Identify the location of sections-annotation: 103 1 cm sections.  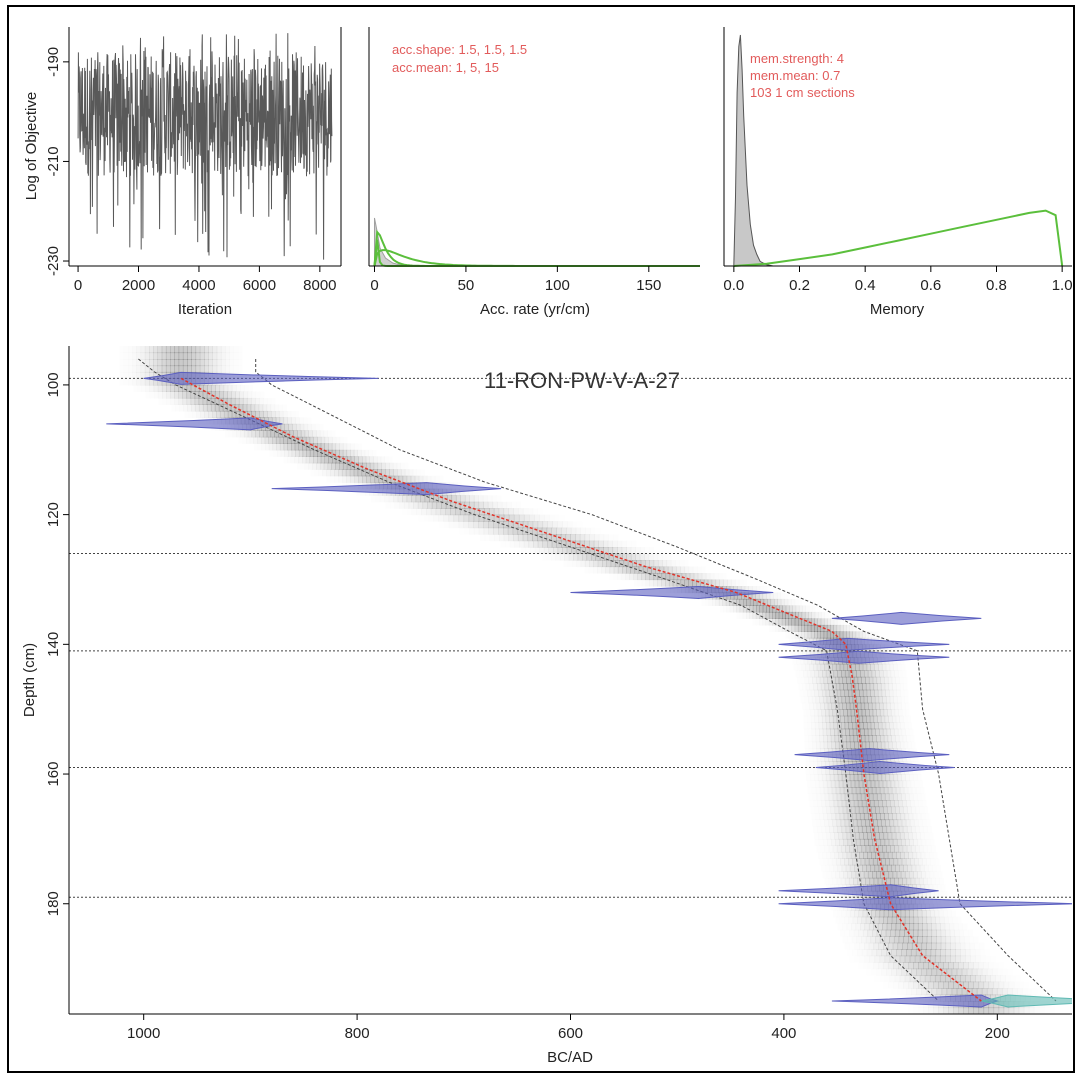
(802, 92).